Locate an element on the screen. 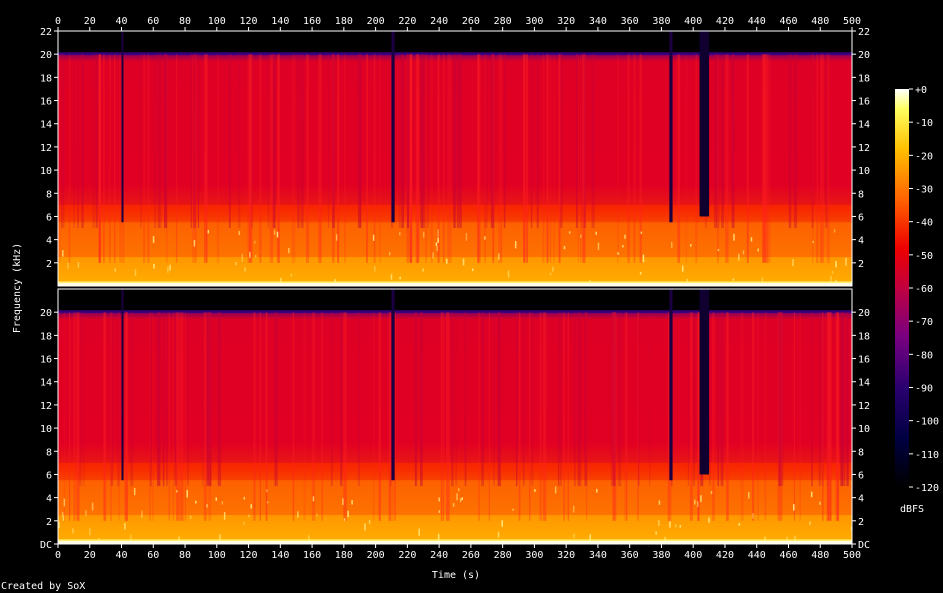 The image size is (943, 593). x-tick-label-top: 420 is located at coordinates (725, 21).